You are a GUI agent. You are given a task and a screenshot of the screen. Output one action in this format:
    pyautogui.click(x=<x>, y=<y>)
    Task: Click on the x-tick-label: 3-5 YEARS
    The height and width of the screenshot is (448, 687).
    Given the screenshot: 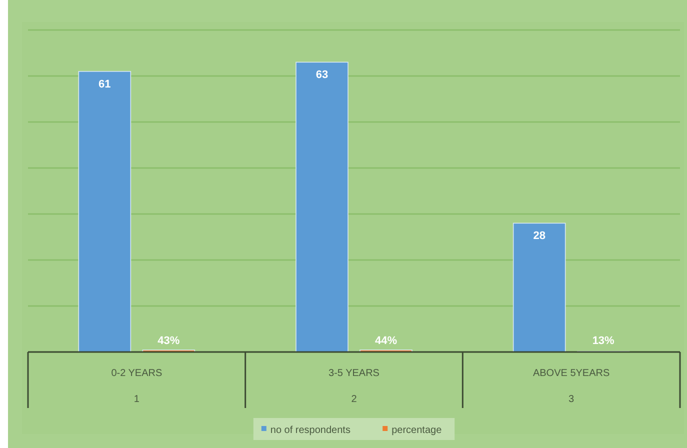 What is the action you would take?
    pyautogui.click(x=354, y=373)
    